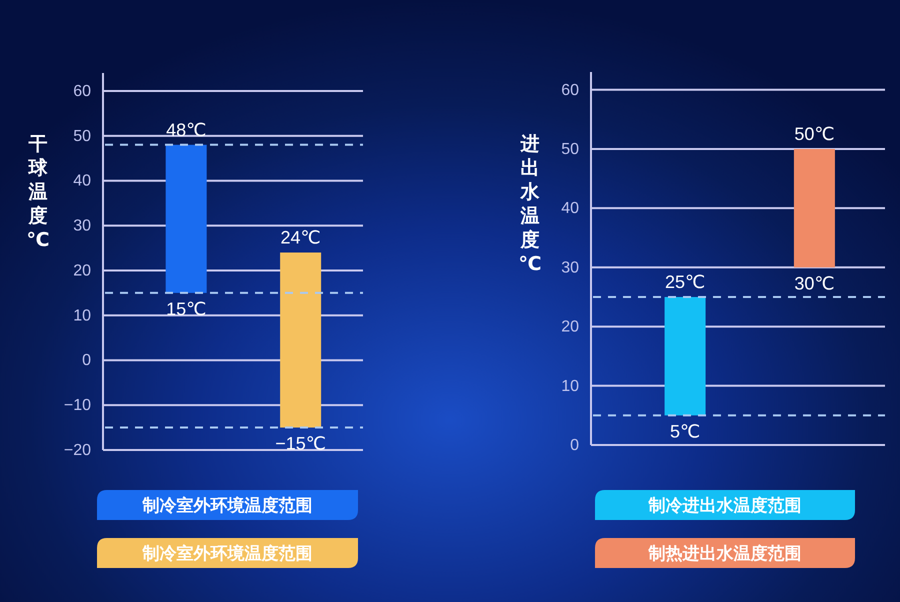 The height and width of the screenshot is (602, 900). I want to click on annotation: 5℃, so click(685, 431).